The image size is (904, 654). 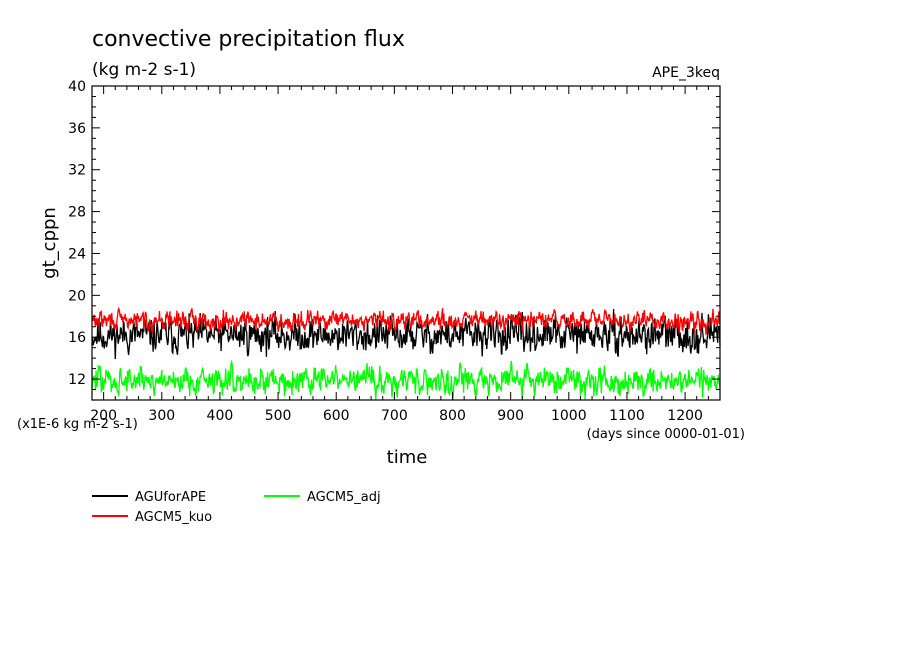 What do you see at coordinates (510, 416) in the screenshot?
I see `x-tick-label: 900` at bounding box center [510, 416].